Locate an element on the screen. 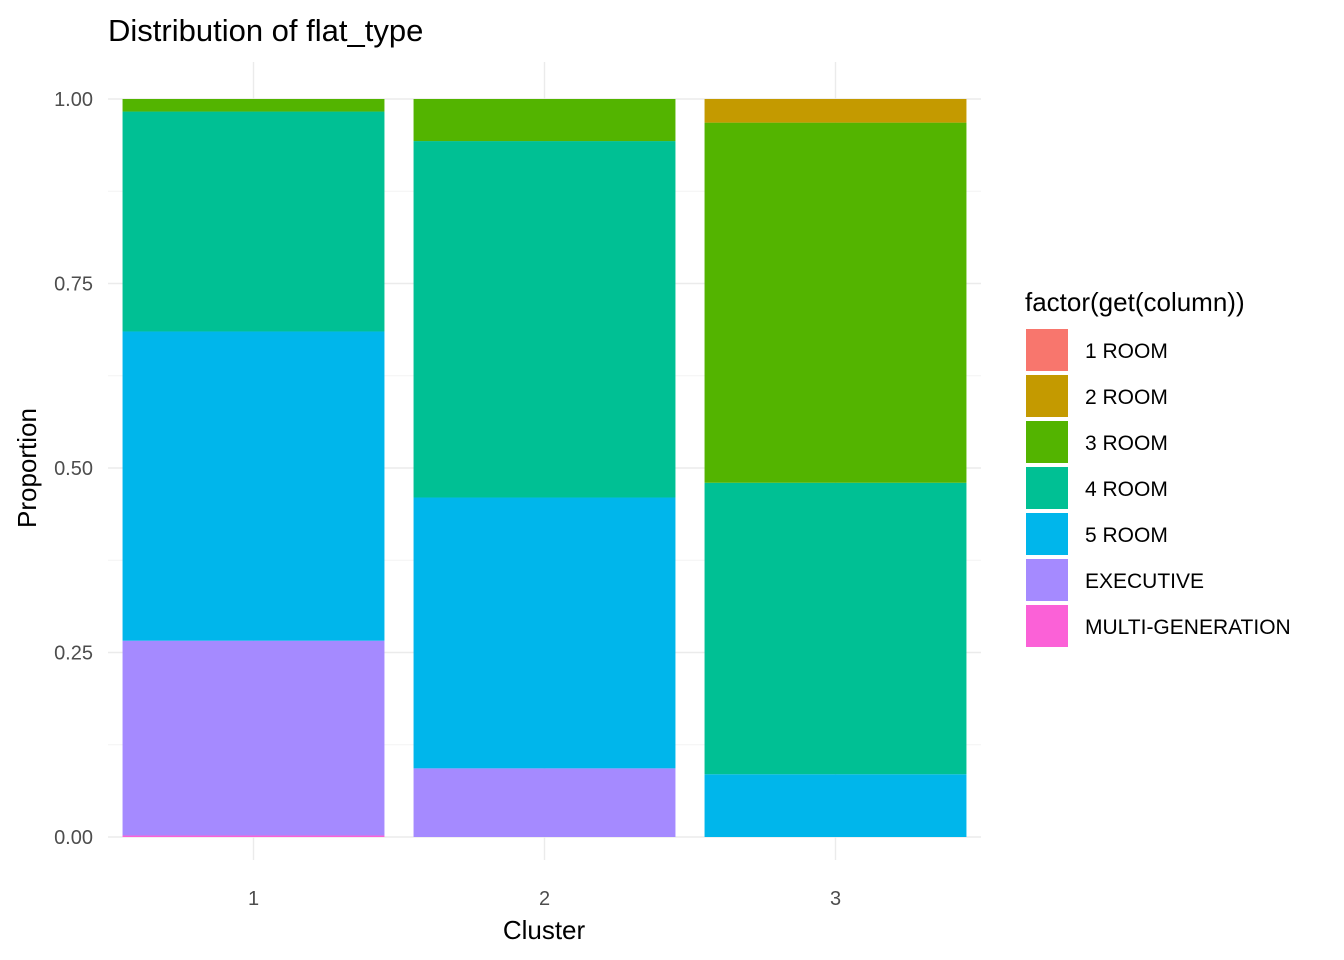 This screenshot has height=960, width=1344. y-tick-label: 0.25 is located at coordinates (73, 654).